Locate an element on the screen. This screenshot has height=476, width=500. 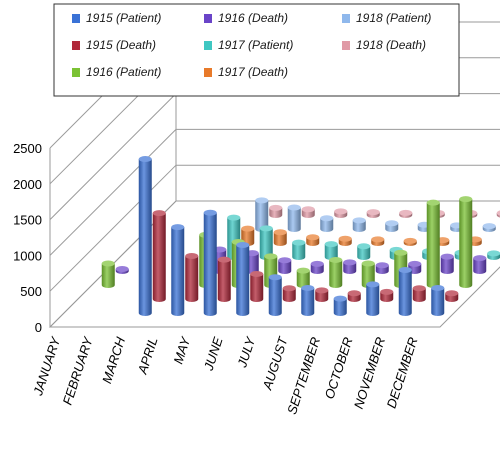
x-tick-label: DECEMBER is located at coordinates (402, 372).